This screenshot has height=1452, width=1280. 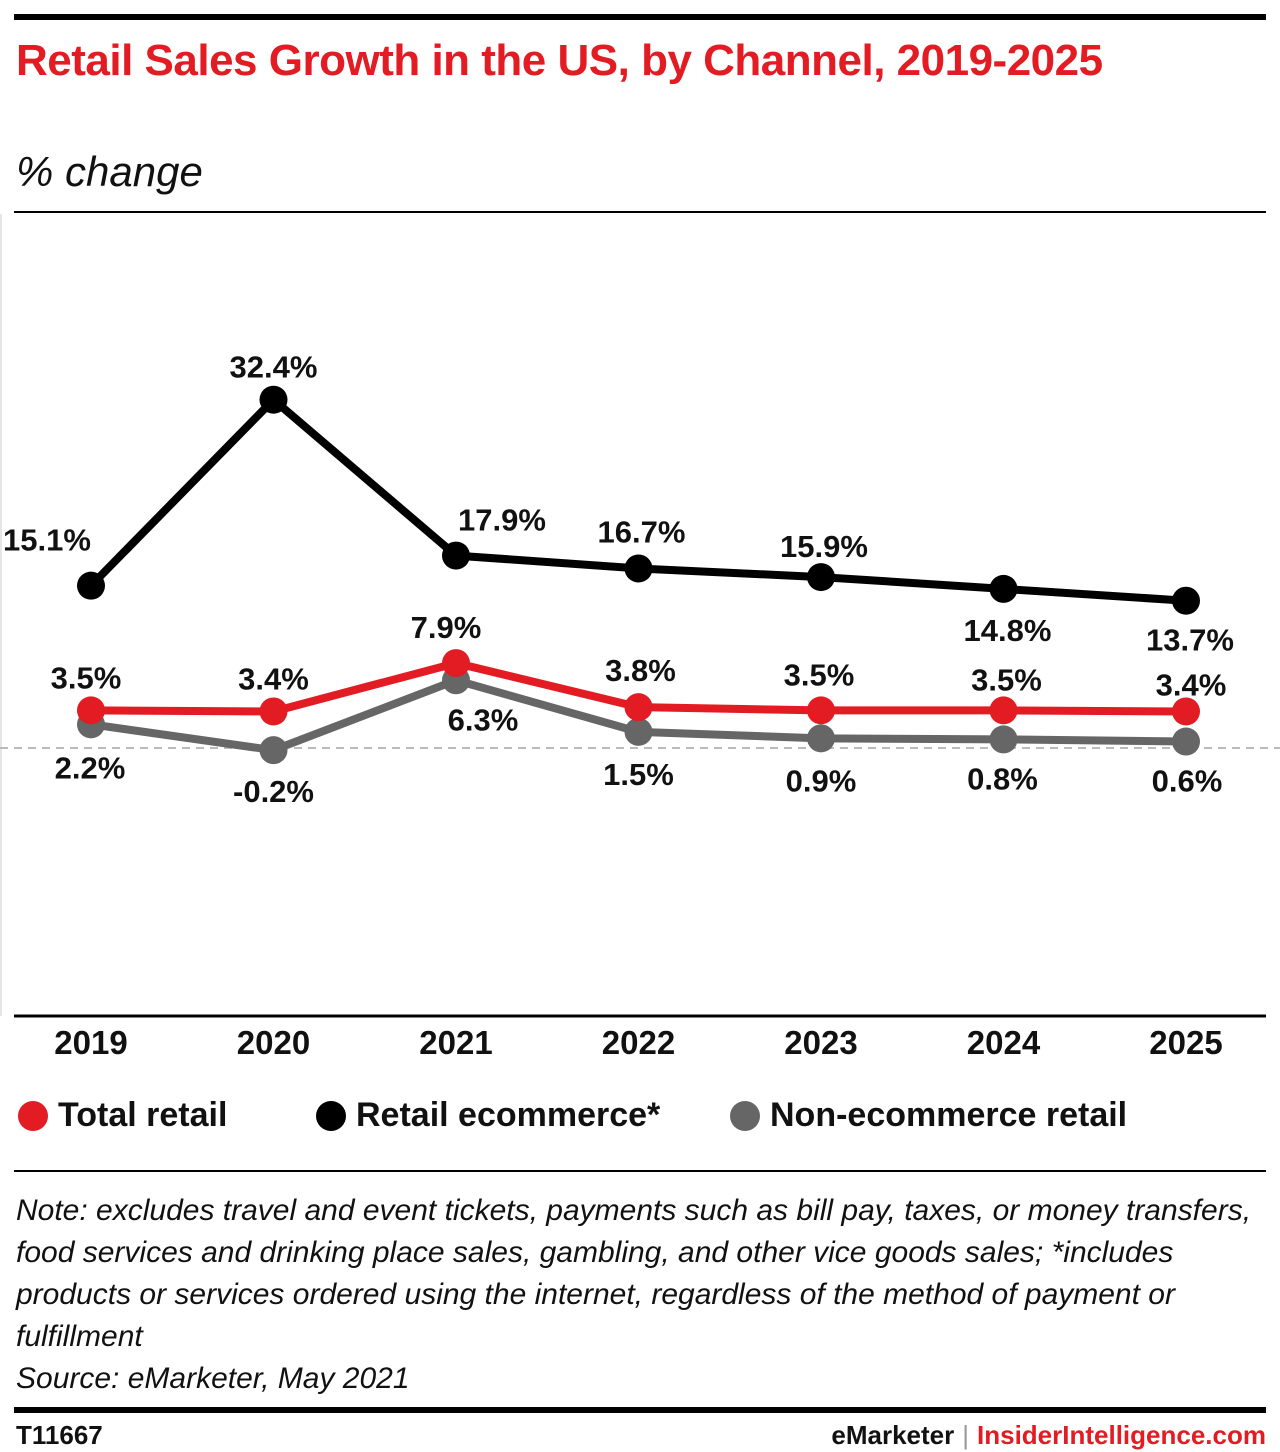 I want to click on legend-item-non-ecommerce-retail: Non-ecommerce retail, so click(x=928, y=1115).